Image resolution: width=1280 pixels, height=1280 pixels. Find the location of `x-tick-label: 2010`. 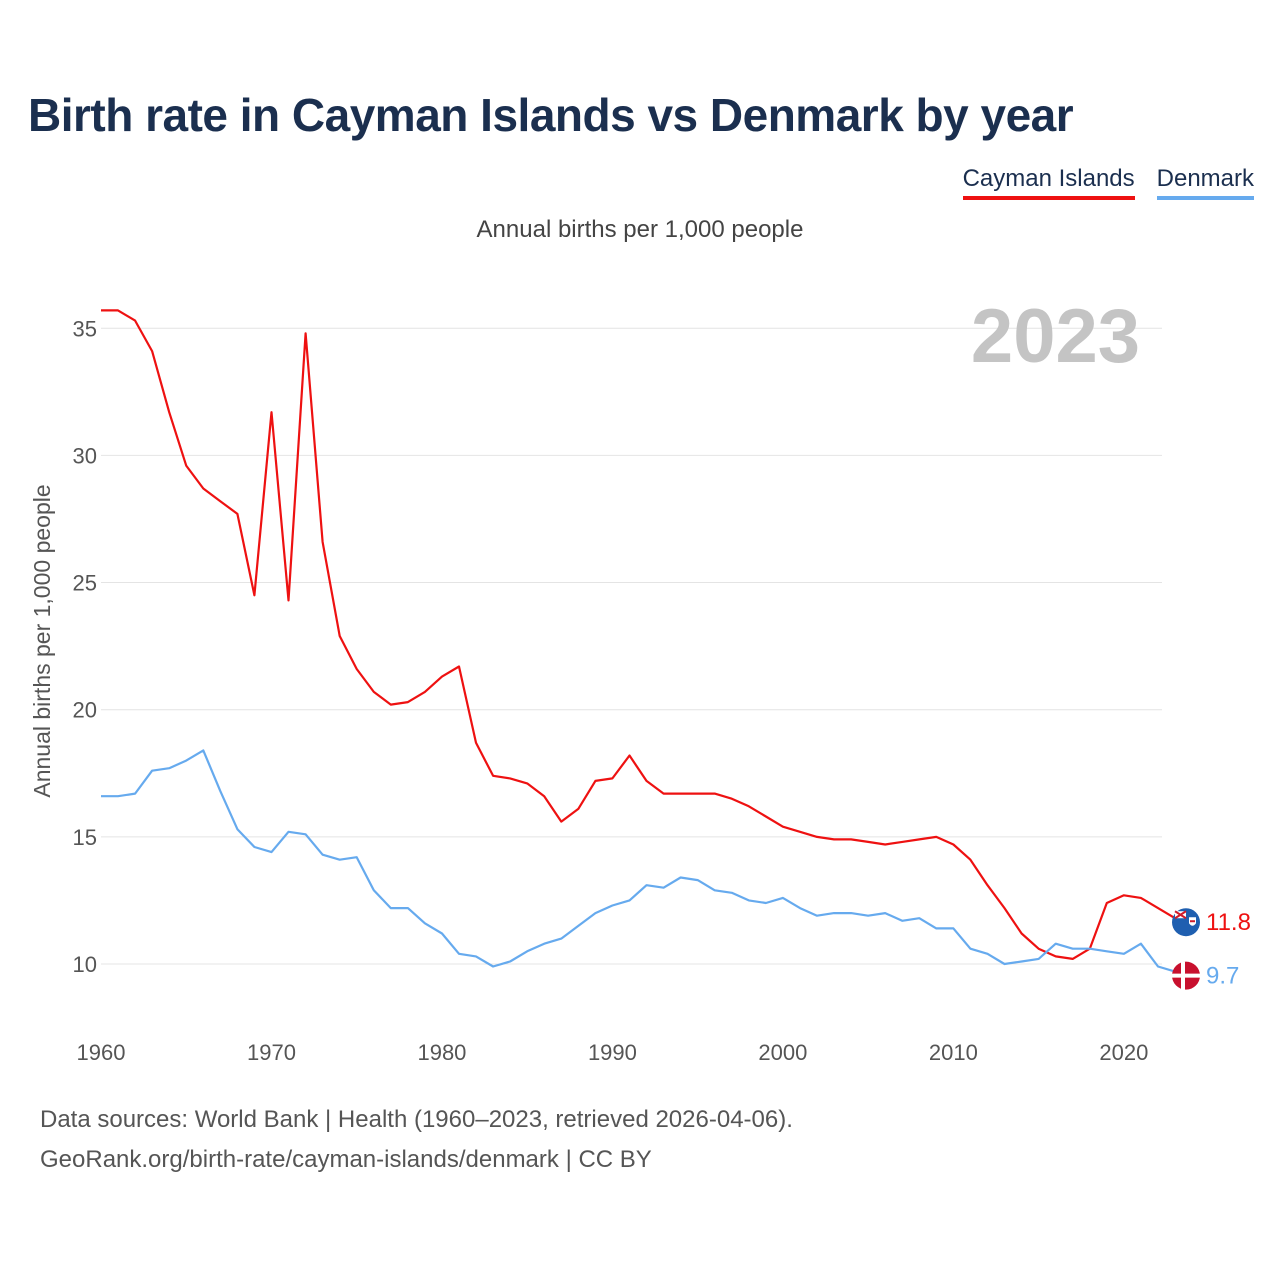

x-tick-label: 2010 is located at coordinates (953, 1052).